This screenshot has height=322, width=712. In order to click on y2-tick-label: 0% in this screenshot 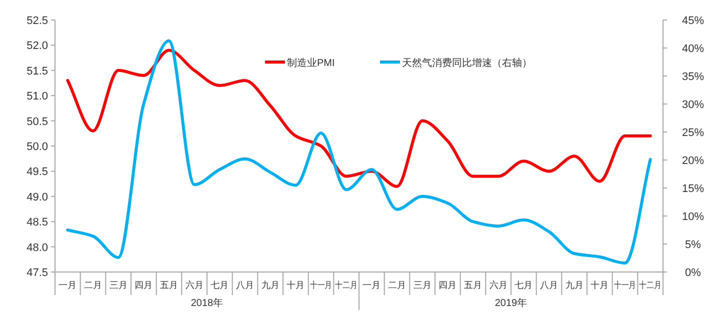, I will do `click(693, 273)`.